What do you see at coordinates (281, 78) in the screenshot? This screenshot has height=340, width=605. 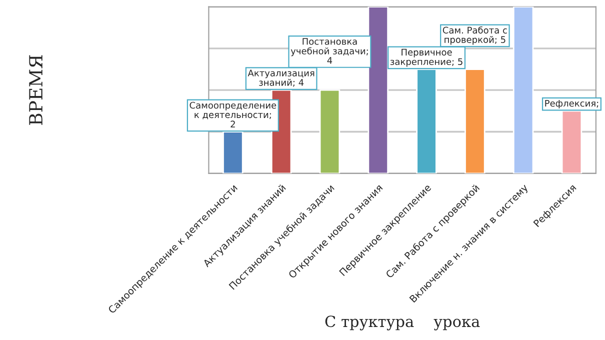 I see `data-label: Актуализация знаний; 4` at bounding box center [281, 78].